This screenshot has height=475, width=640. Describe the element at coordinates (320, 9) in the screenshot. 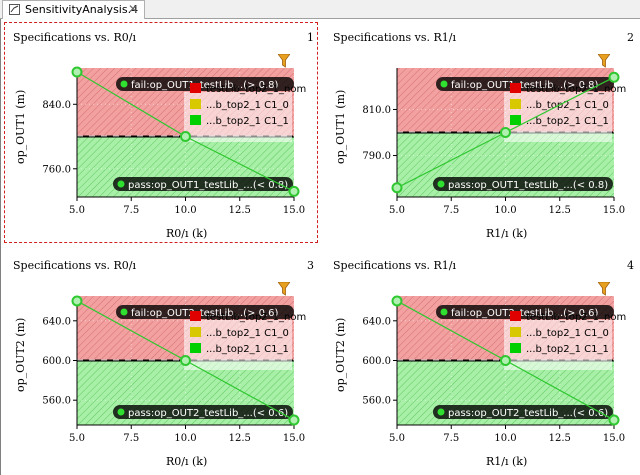

I see `tab-bar: SensitivityAnalysis.4 ✕` at that location.